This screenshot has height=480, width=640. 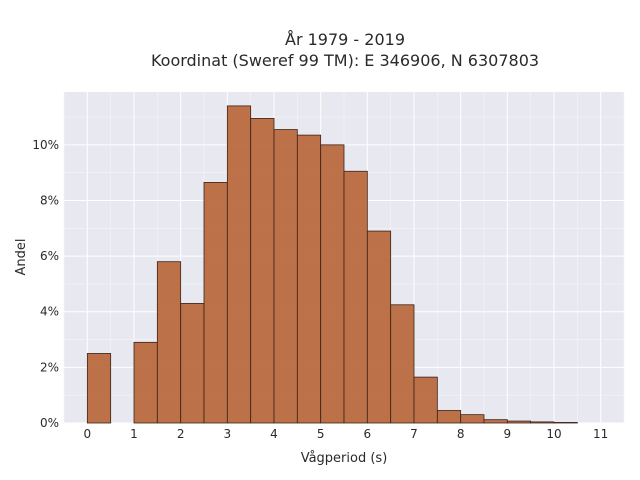 What do you see at coordinates (49, 256) in the screenshot?
I see `y-tick-label: 6%` at bounding box center [49, 256].